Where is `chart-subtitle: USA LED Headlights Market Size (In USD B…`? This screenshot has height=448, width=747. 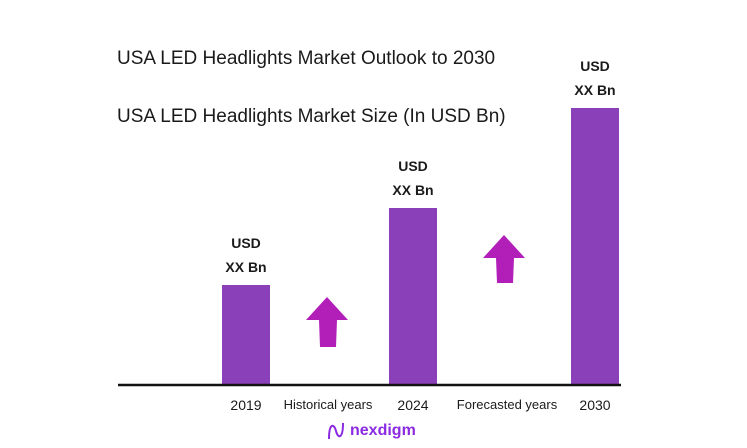
chart-subtitle: USA LED Headlights Market Size (In USD B… is located at coordinates (311, 116).